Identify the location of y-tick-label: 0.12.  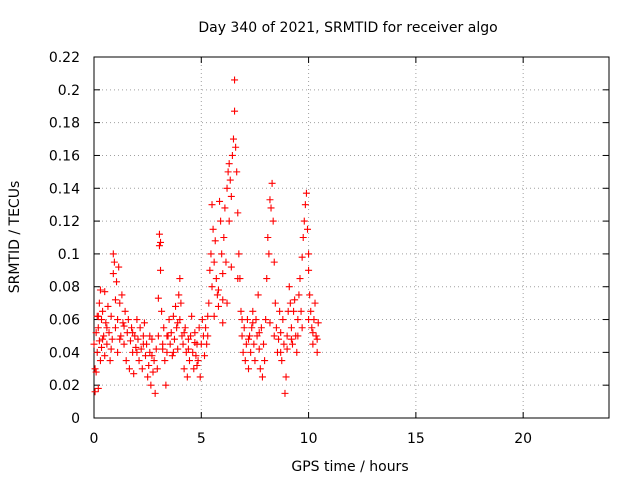
(64, 222).